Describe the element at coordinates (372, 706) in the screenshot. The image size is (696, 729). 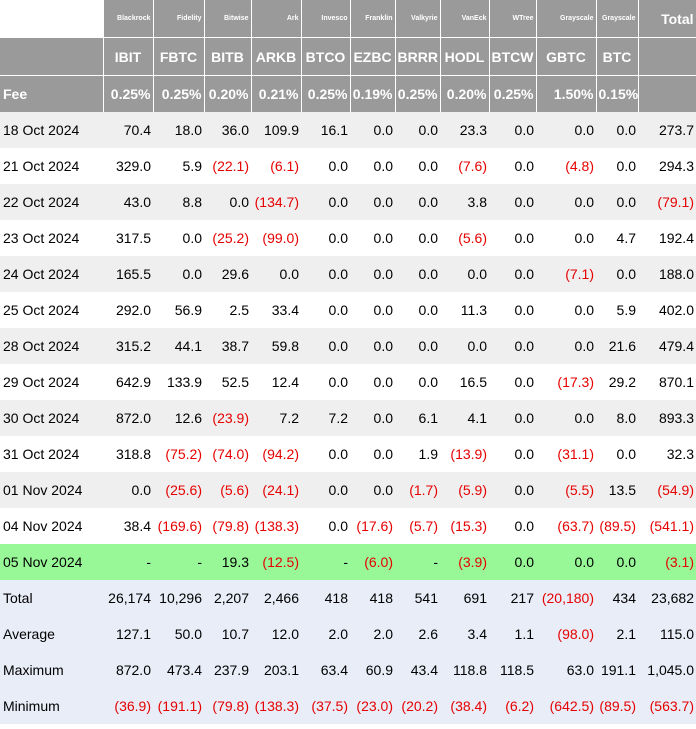
I see `summary-cell: (23.0)` at that location.